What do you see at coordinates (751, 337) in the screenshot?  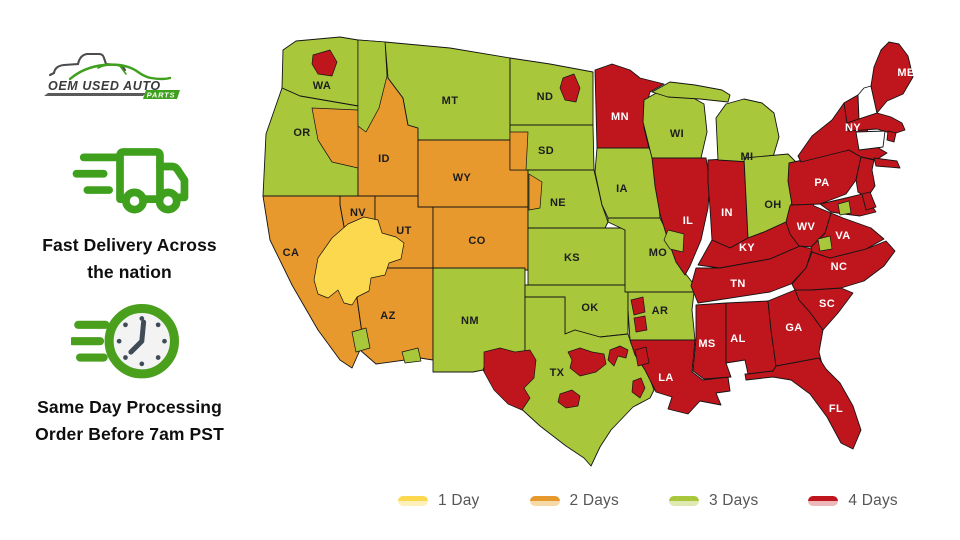 I see `state-al` at bounding box center [751, 337].